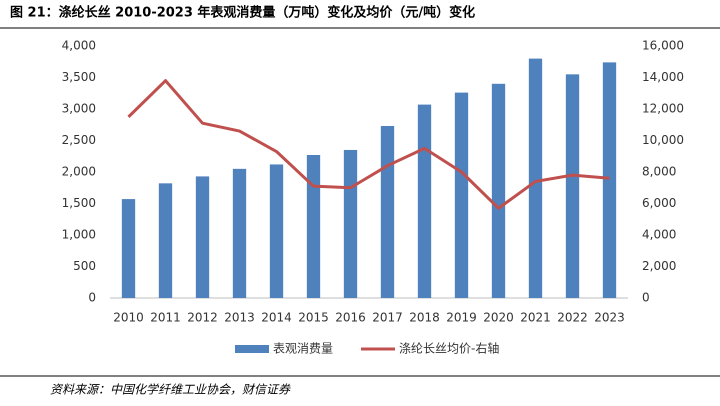 The image size is (720, 406). Describe the element at coordinates (461, 318) in the screenshot. I see `x-tick-label: 2019` at that location.